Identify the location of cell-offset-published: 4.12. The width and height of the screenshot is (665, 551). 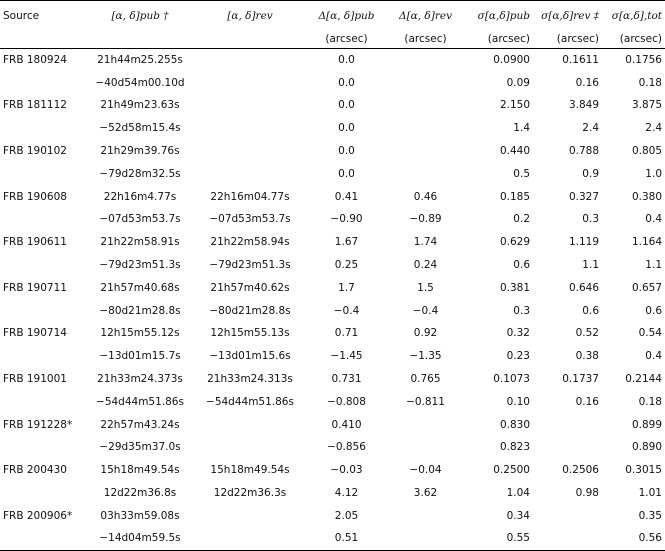
(346, 493).